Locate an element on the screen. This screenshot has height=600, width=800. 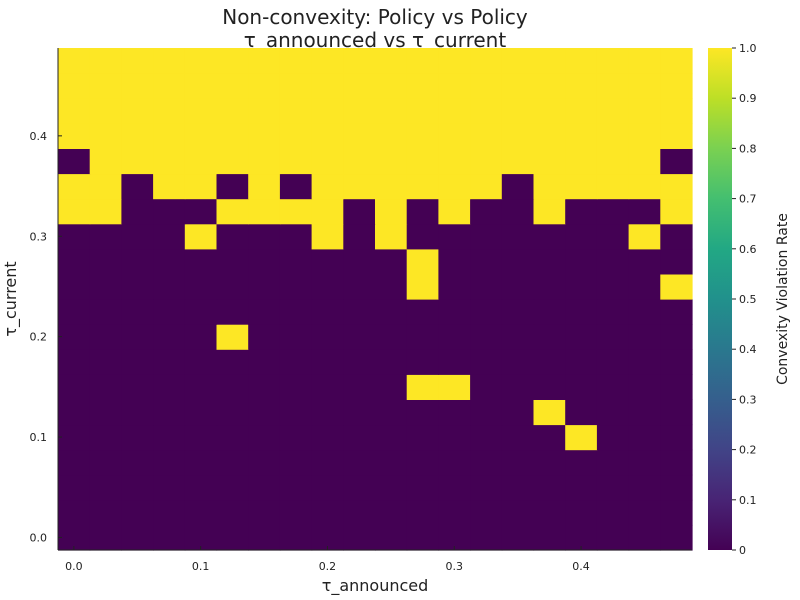
y-tick-label: 0.2 is located at coordinates (39, 337).